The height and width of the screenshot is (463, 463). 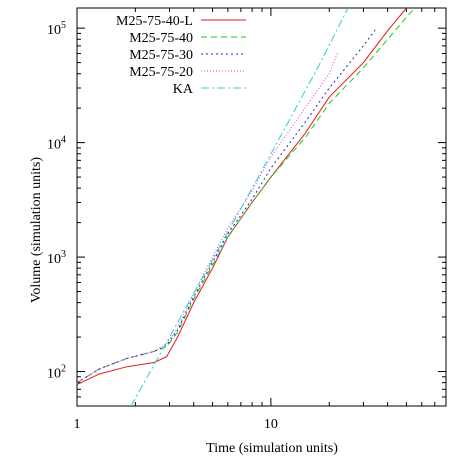 What do you see at coordinates (272, 448) in the screenshot?
I see `x-axis-label: Time (simulation units)` at bounding box center [272, 448].